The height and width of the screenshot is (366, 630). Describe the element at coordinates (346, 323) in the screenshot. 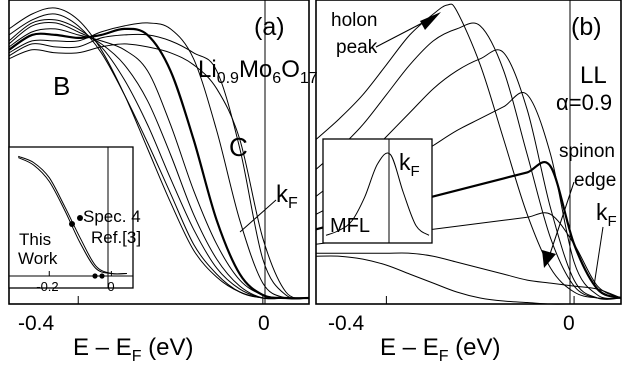

I see `panel-b-xtick-1: -0.4` at that location.